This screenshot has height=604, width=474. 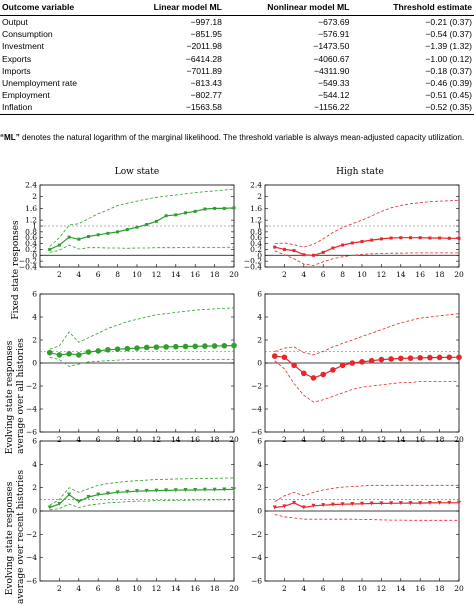 What do you see at coordinates (342, 439) in the screenshot?
I see `x-tick-label: 8` at bounding box center [342, 439].